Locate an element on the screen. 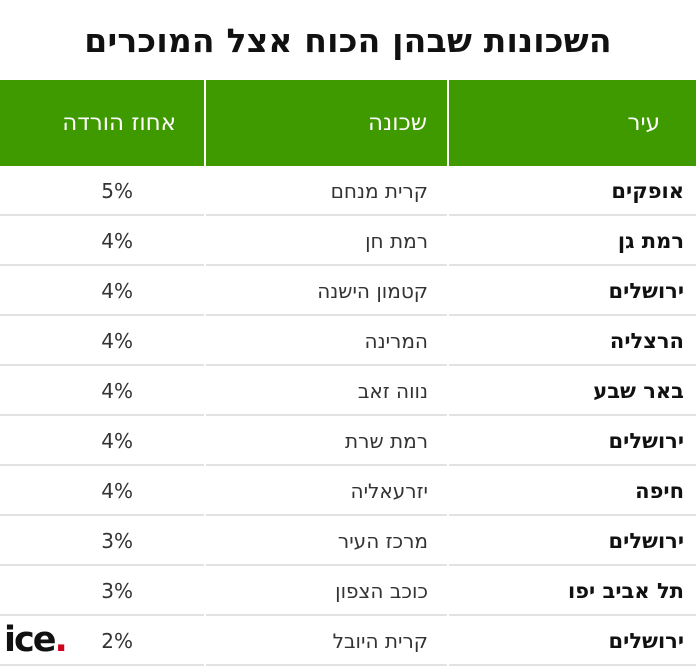  neighborhood-cell: רמת חן is located at coordinates (326, 242).